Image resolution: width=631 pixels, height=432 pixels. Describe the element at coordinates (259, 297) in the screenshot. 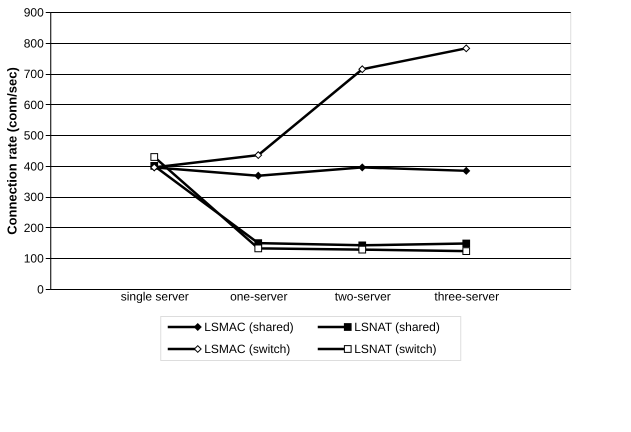

I see `x-tick-label: one-server` at that location.